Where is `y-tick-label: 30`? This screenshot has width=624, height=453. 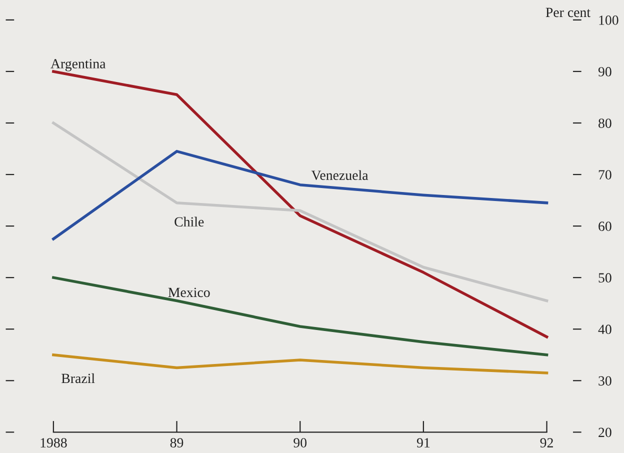
y-tick-label: 30 is located at coordinates (605, 381).